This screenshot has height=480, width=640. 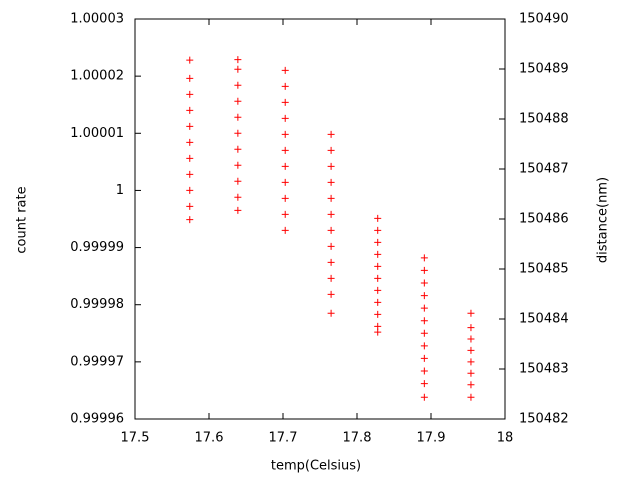 What do you see at coordinates (544, 219) in the screenshot?
I see `y2-tick-label: 150486` at bounding box center [544, 219].